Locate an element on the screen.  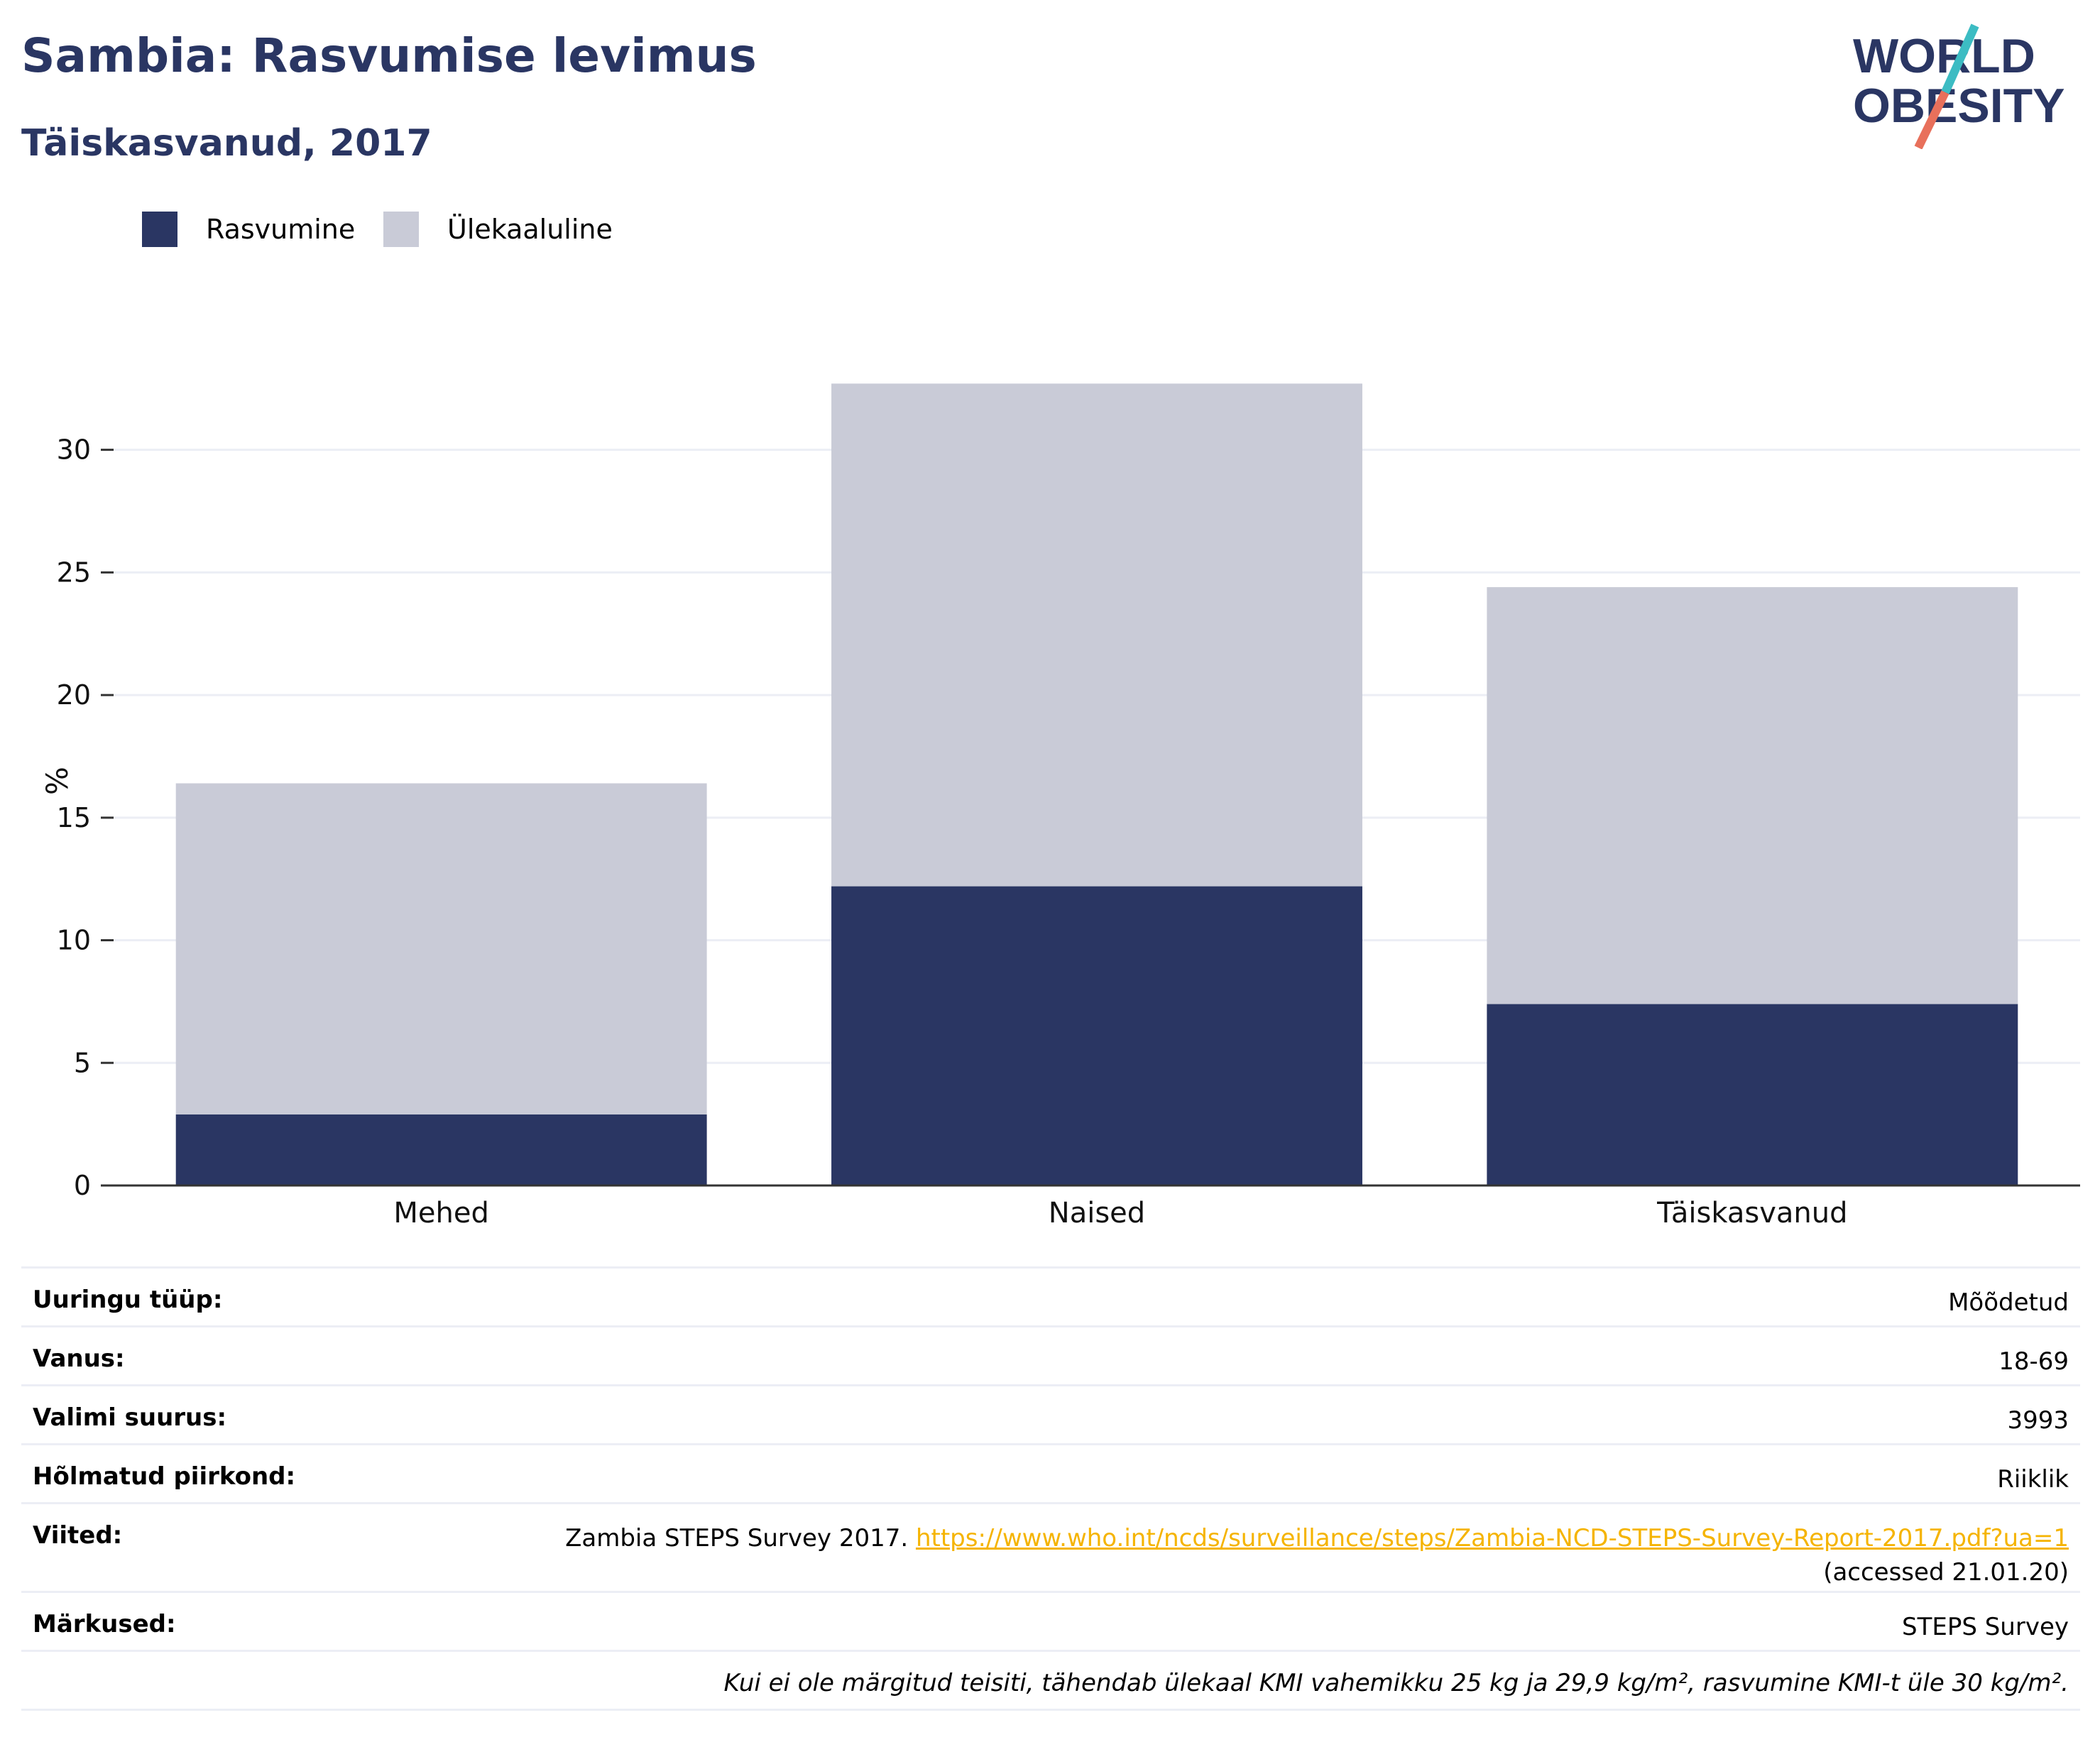
y-tick-label: 25 is located at coordinates (74, 572).